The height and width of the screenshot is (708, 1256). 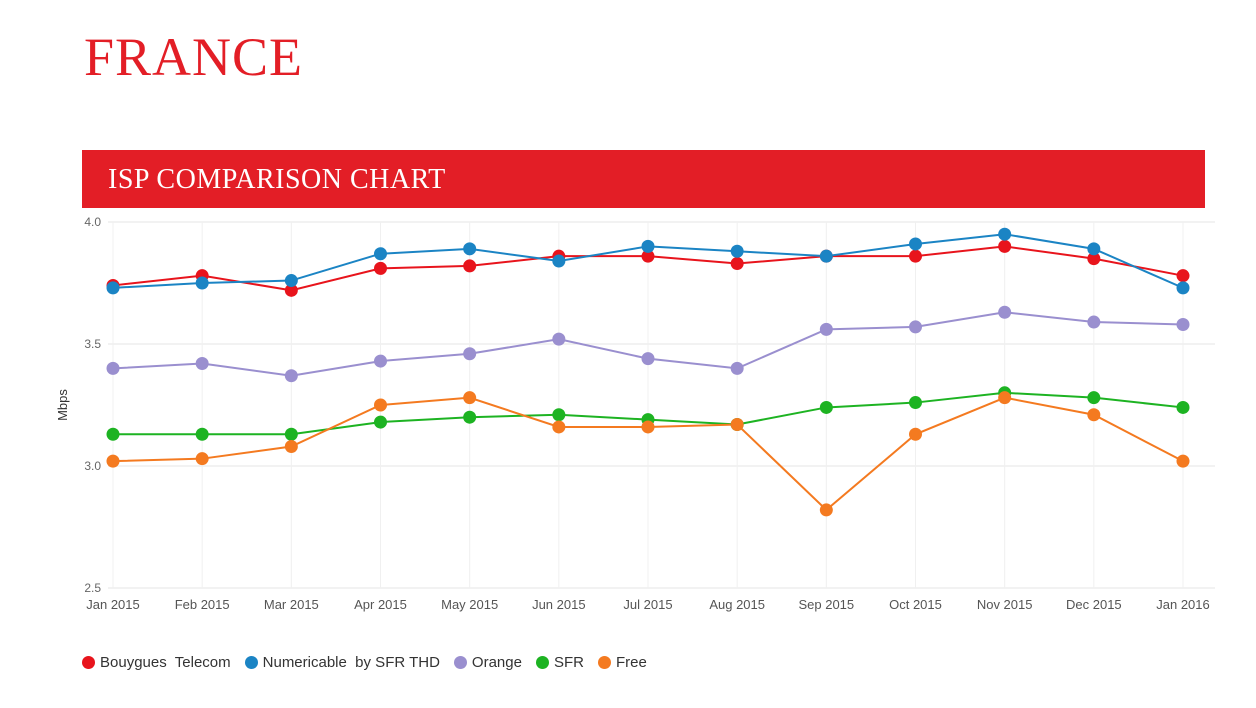 What do you see at coordinates (1183, 604) in the screenshot?
I see `x-tick-label: Jan 2016` at bounding box center [1183, 604].